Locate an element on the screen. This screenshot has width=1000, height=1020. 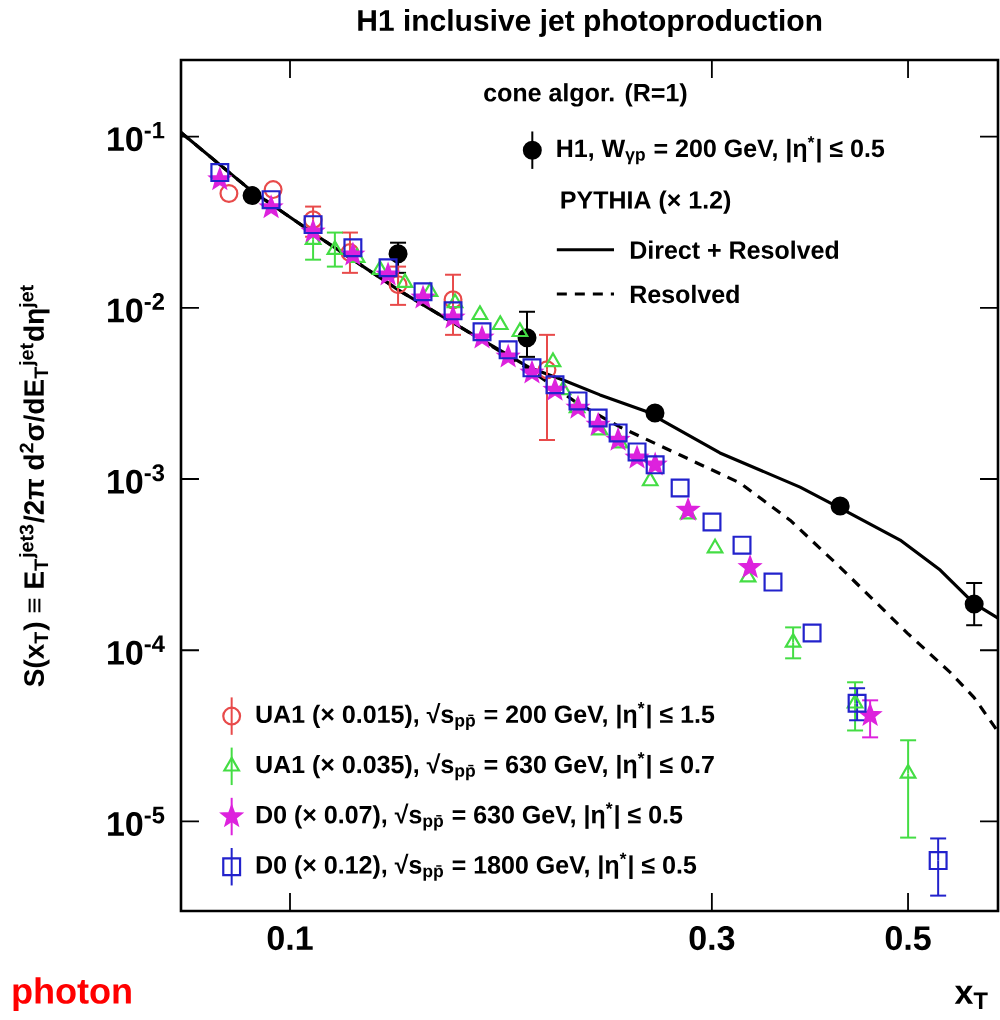
chart-title: H1 inclusive jet photoproduction is located at coordinates (590, 23).